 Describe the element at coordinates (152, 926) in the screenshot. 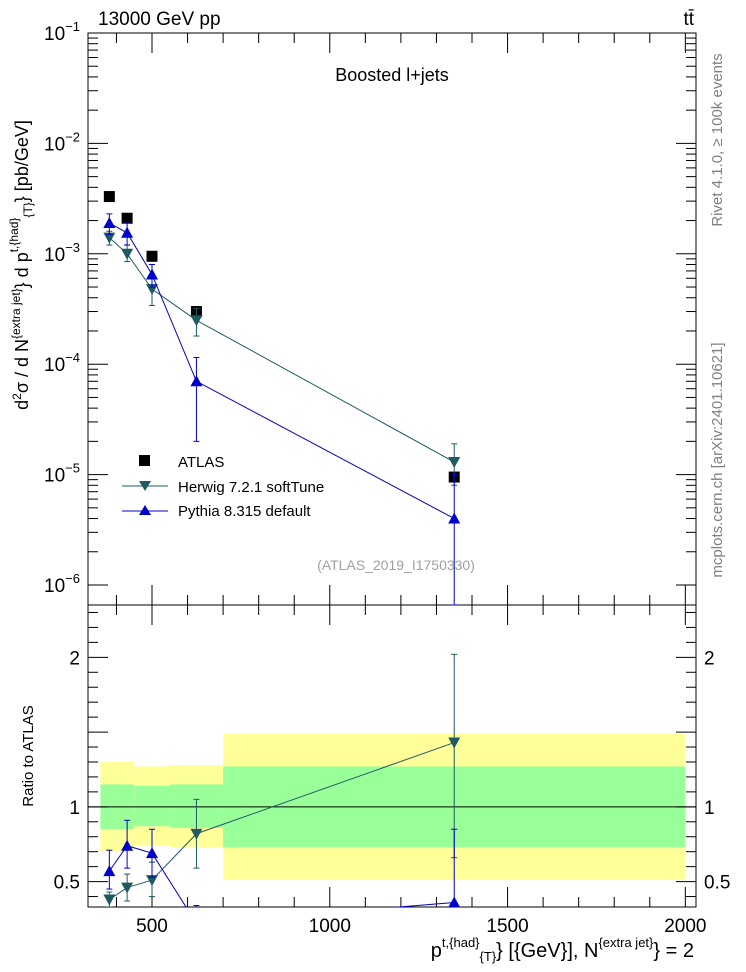

I see `ratio-xtick-label: 500` at that location.